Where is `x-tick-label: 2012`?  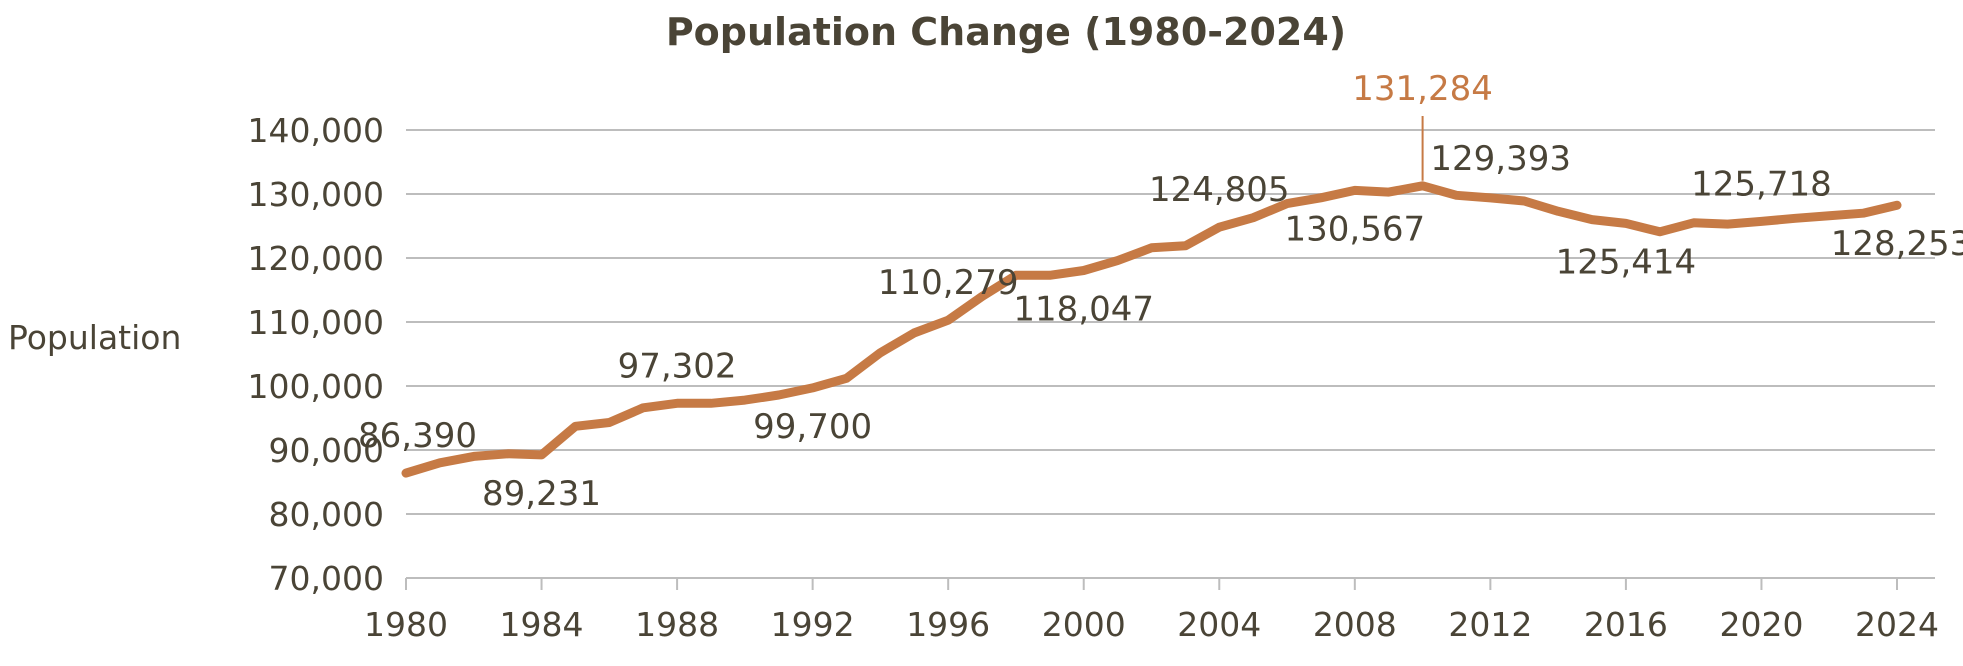 x-tick-label: 2012 is located at coordinates (1490, 624).